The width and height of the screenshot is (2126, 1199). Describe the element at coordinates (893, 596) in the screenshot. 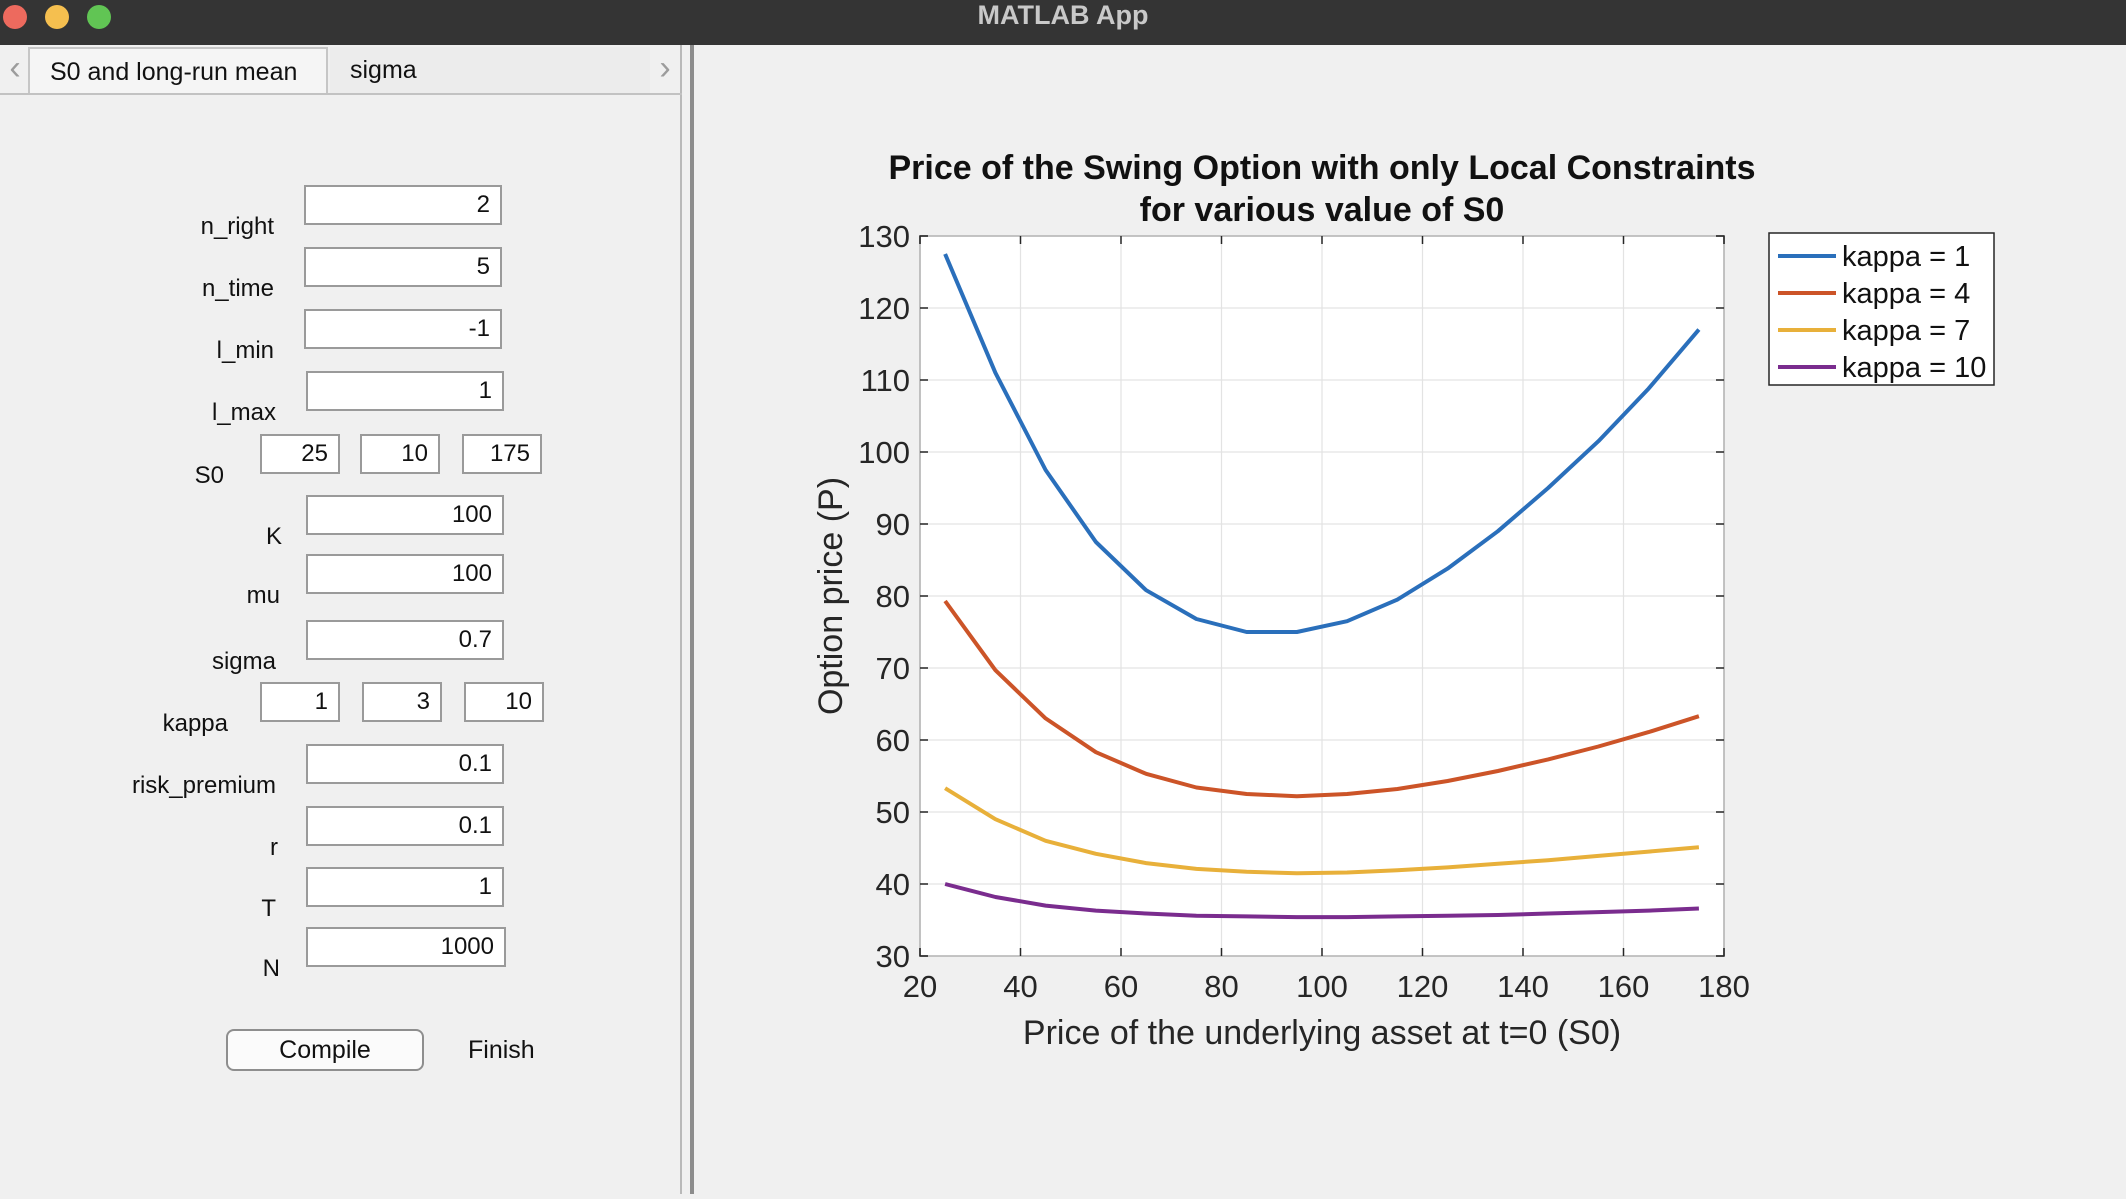

I see `y-tick-label: 80` at that location.